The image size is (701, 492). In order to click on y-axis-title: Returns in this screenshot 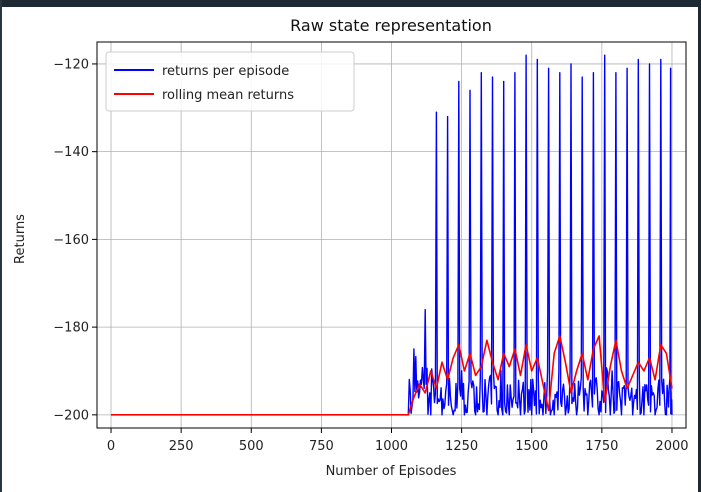, I will do `click(20, 239)`.